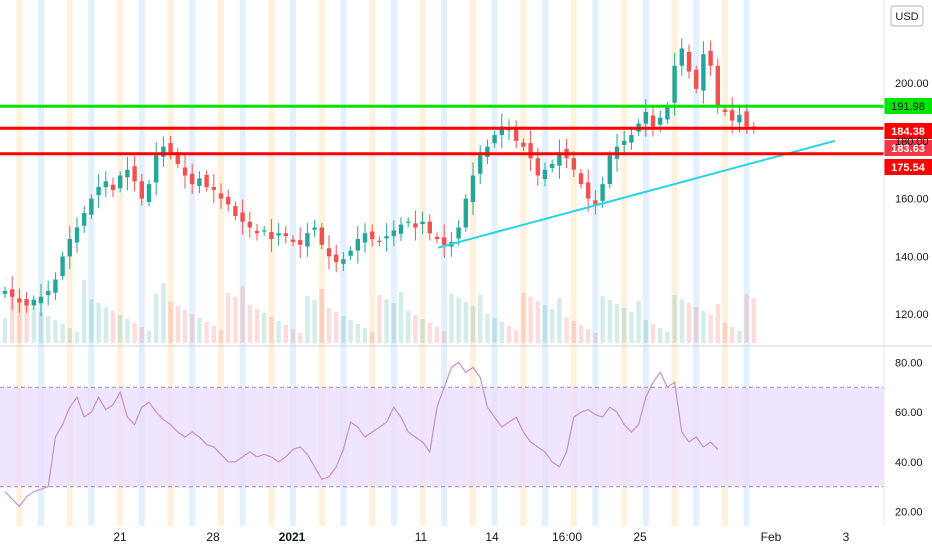 Image resolution: width=932 pixels, height=550 pixels. Describe the element at coordinates (912, 142) in the screenshot. I see `price-tick-label: 180.00` at that location.